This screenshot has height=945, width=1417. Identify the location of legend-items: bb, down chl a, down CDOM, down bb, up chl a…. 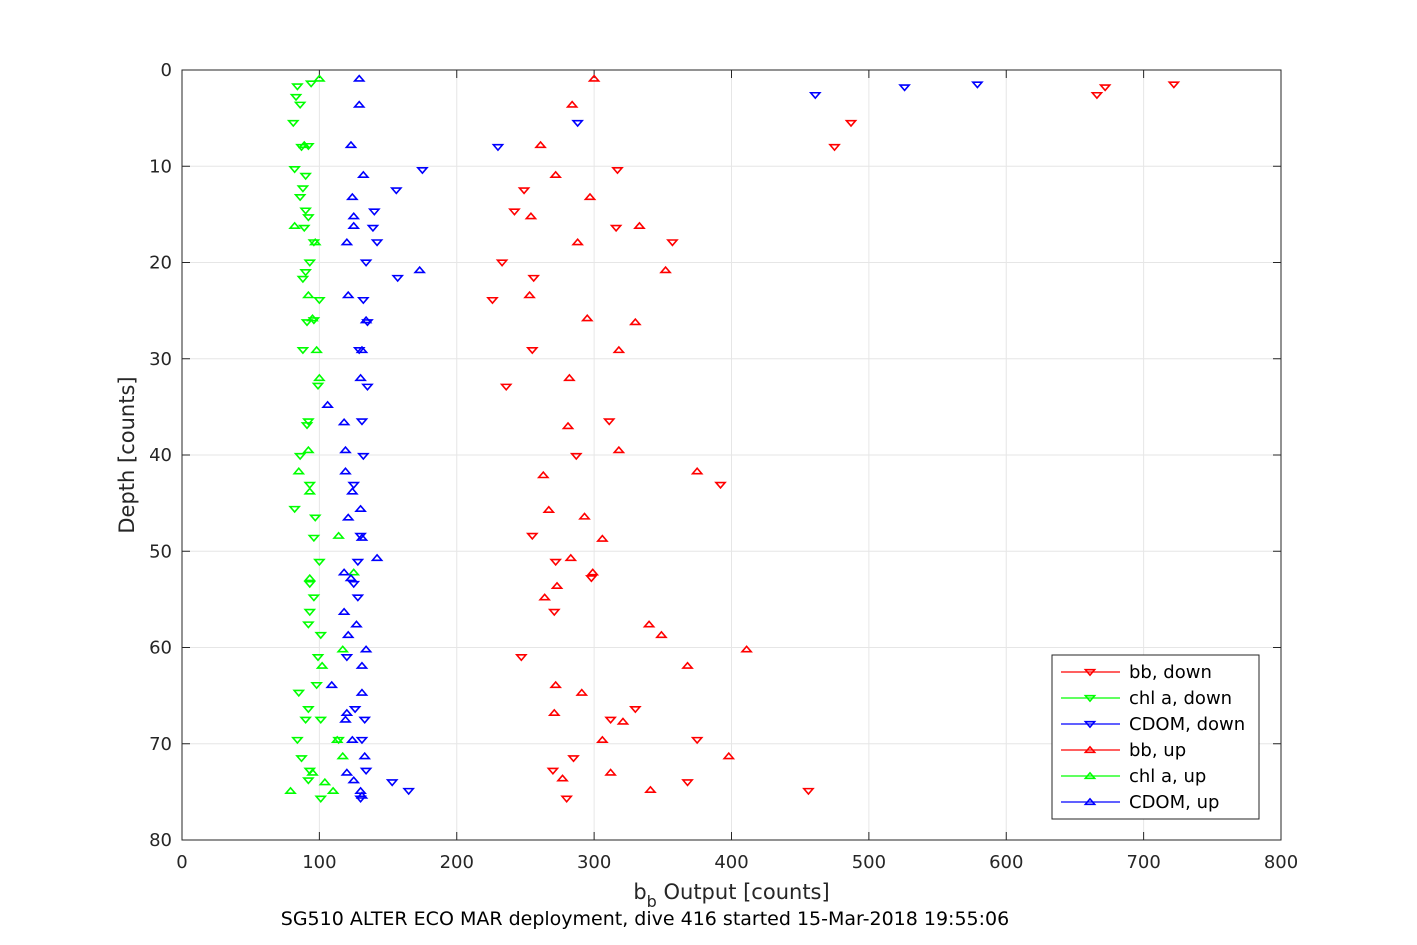
(1153, 737).